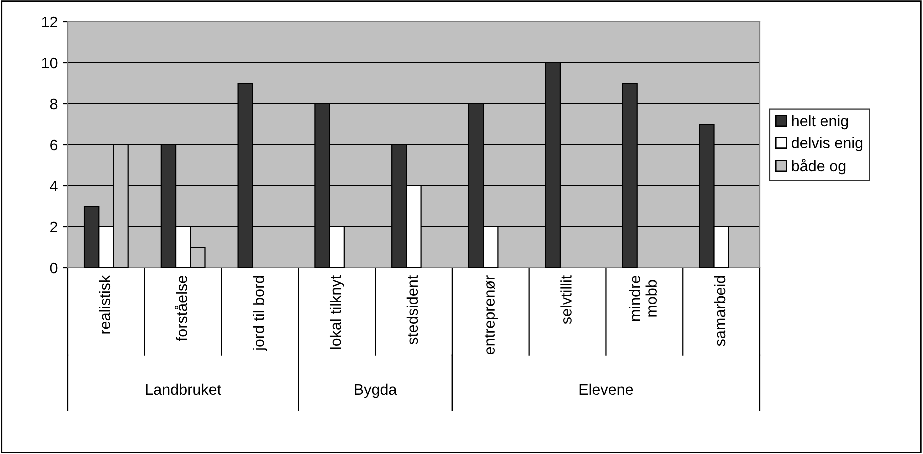 Image resolution: width=923 pixels, height=454 pixels. I want to click on text: Bygda, so click(376, 391).